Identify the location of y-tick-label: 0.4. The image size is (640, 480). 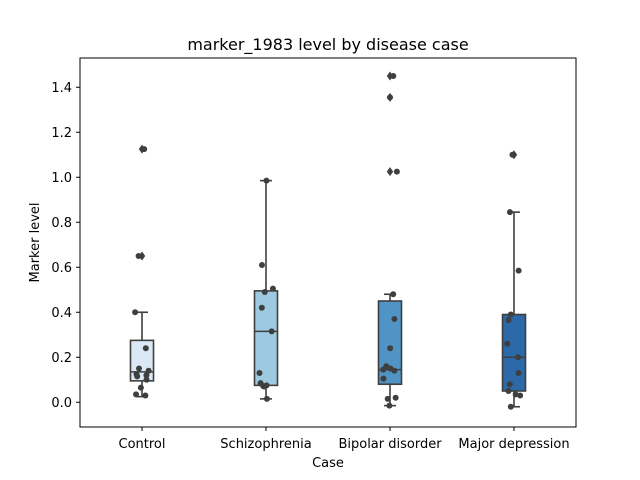
(61, 313).